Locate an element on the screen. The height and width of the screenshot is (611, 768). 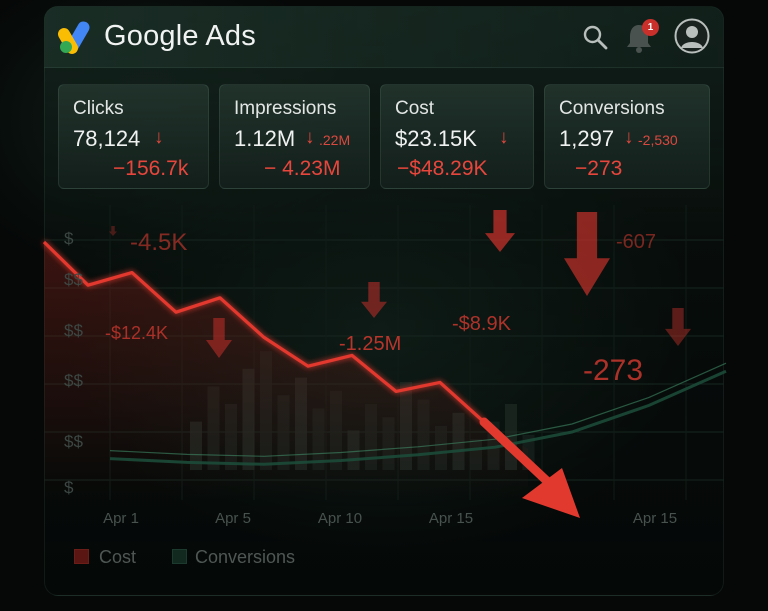
notification-badge: 1 is located at coordinates (650, 27).